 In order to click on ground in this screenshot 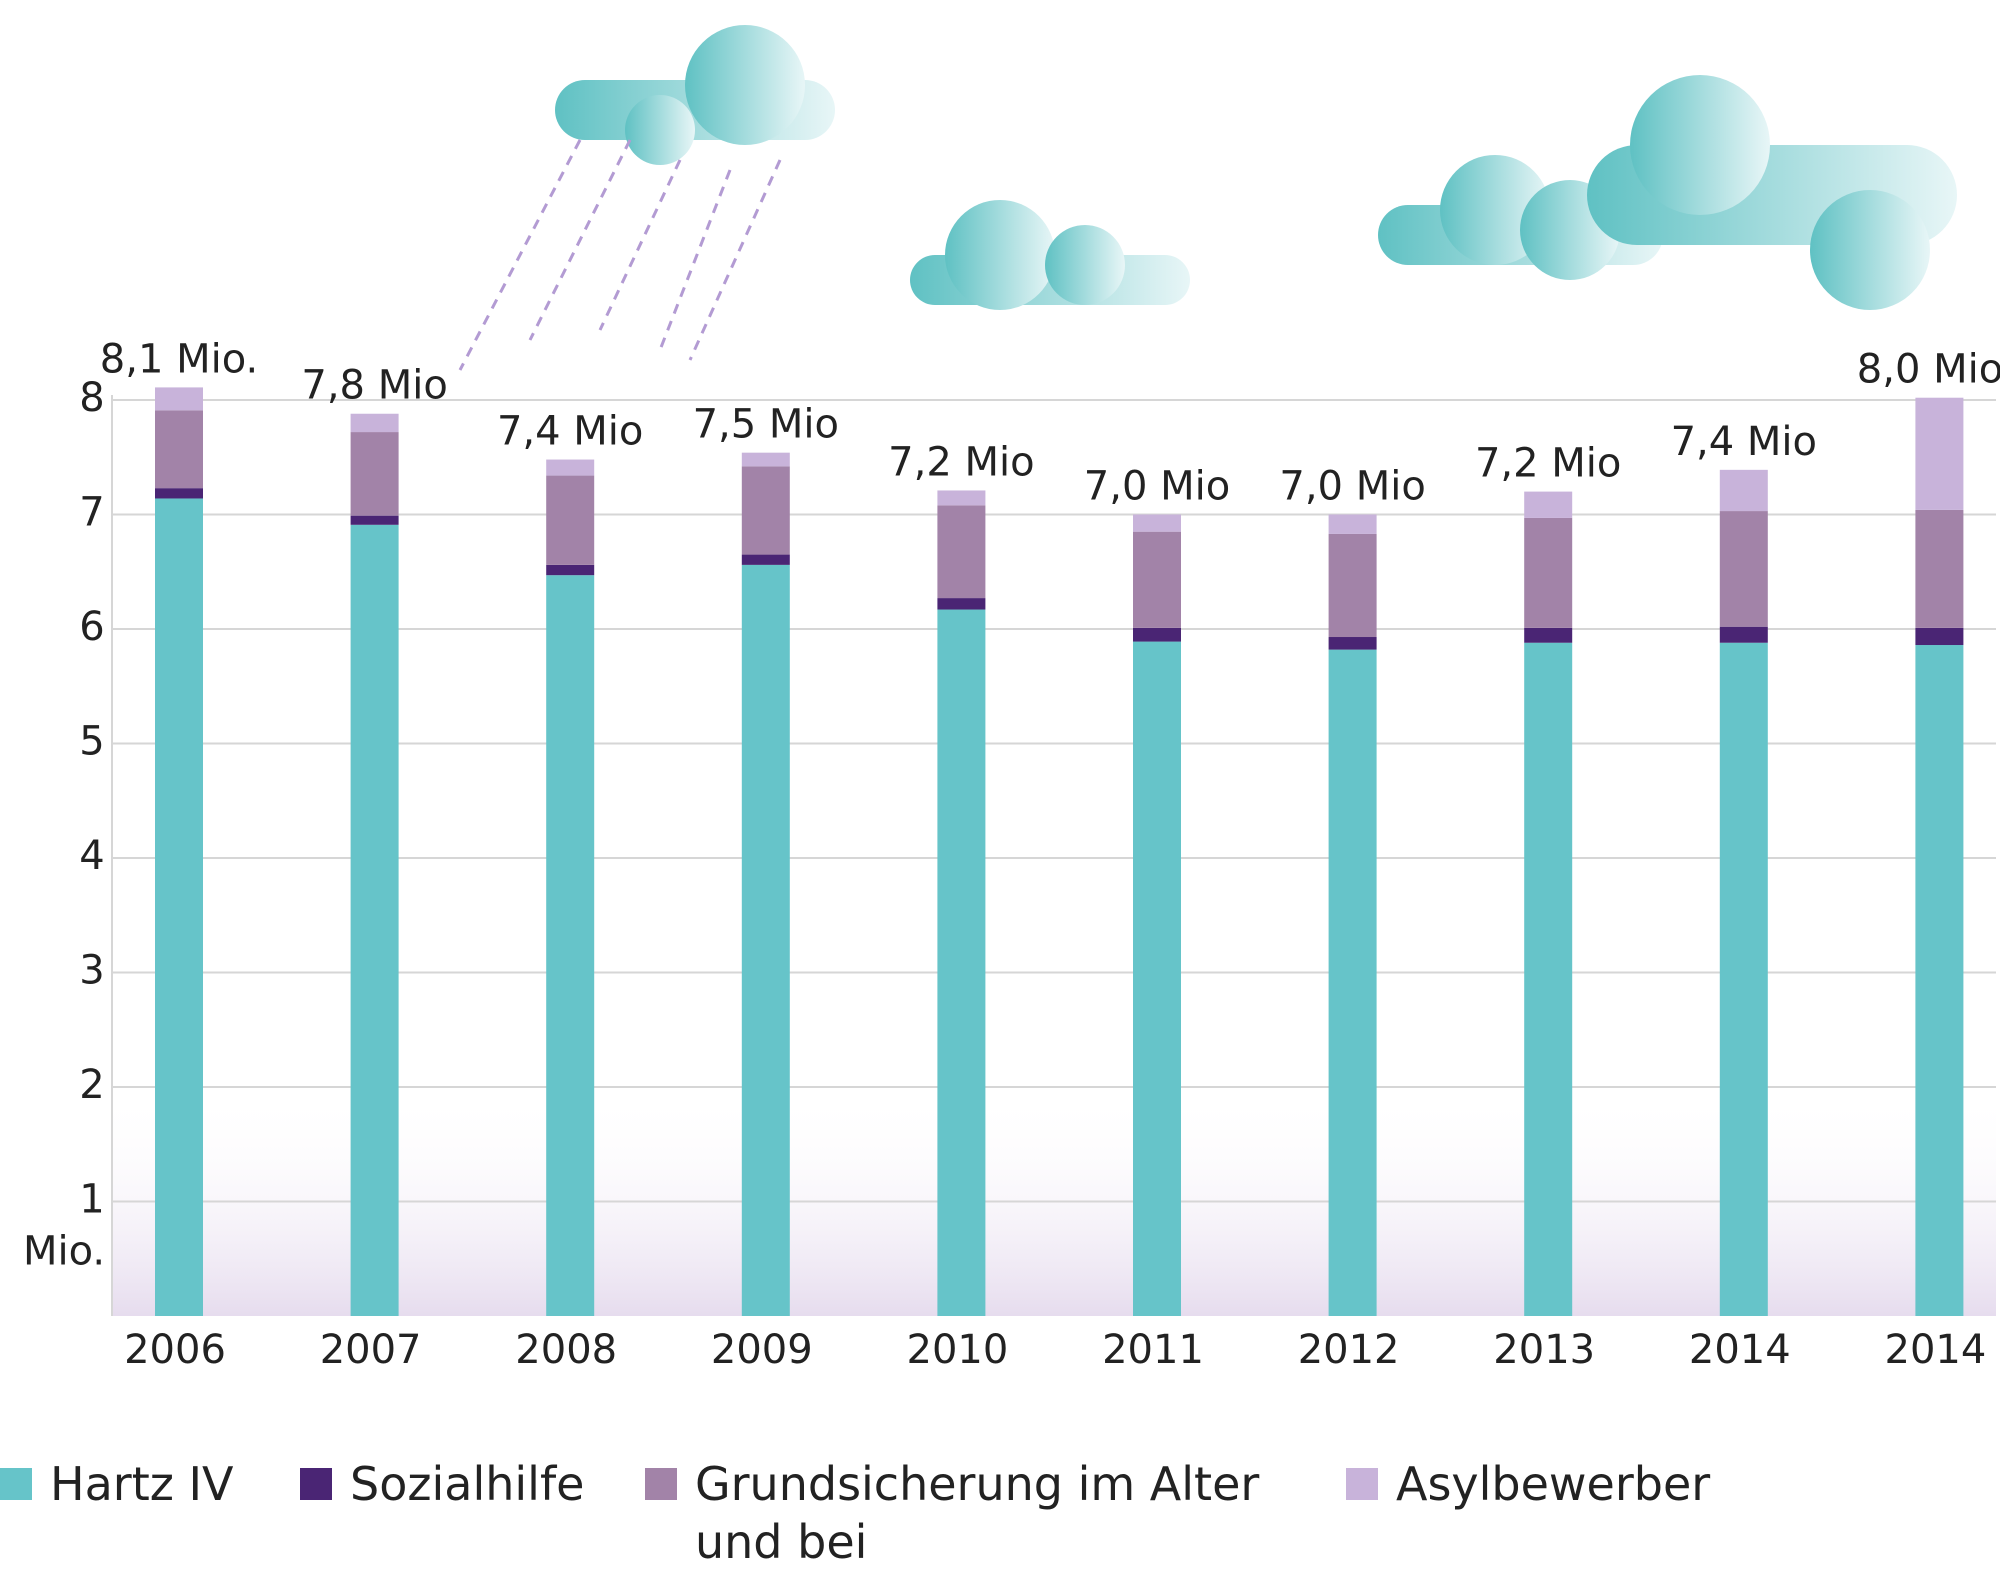, I will do `click(1054, 1203)`.